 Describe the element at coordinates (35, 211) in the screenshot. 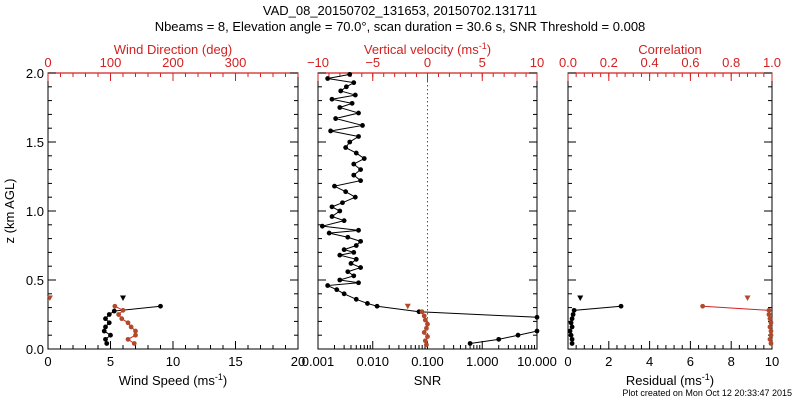

I see `y-tick-label: 1.0` at that location.